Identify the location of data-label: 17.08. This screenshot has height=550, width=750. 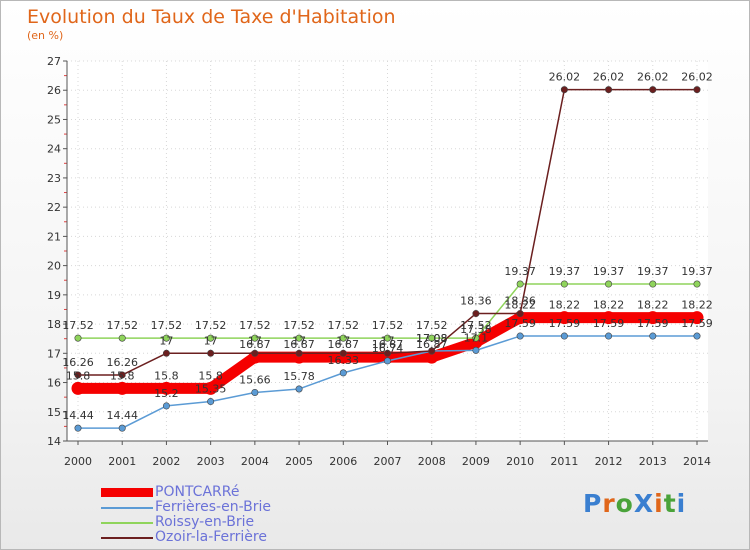
(432, 338).